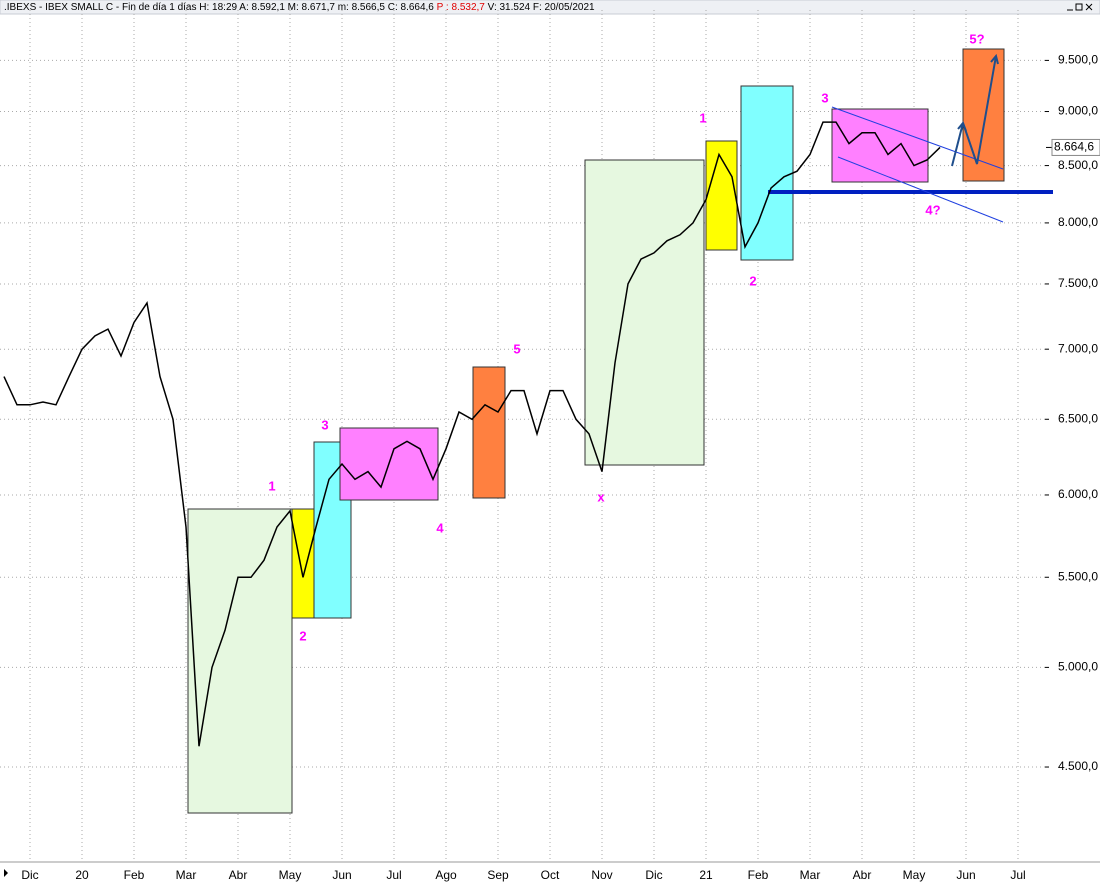 The height and width of the screenshot is (887, 1100). Describe the element at coordinates (1078, 494) in the screenshot. I see `y-tick-label: 6.000,0` at that location.